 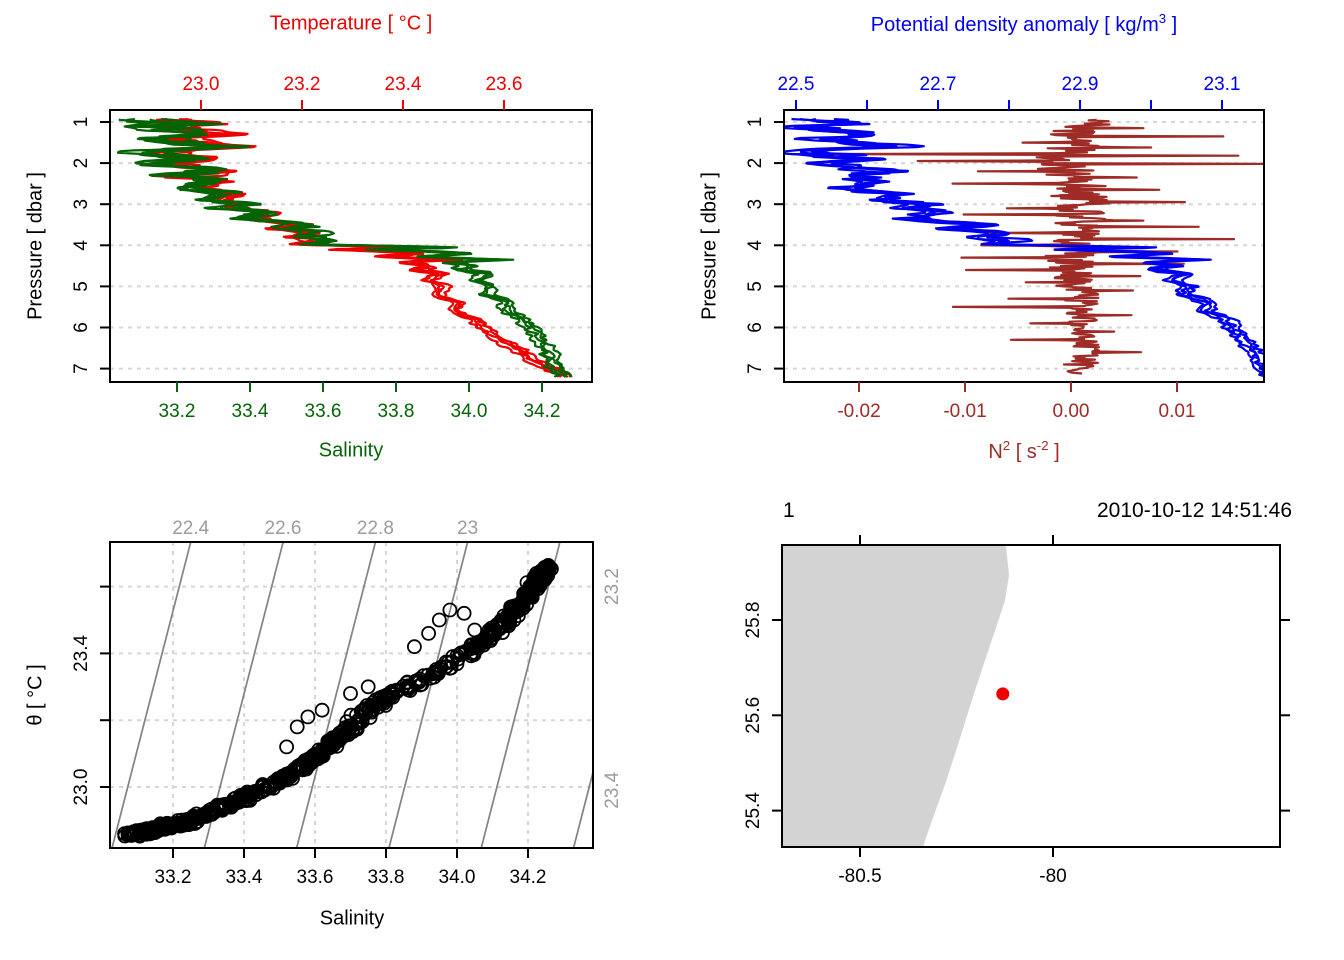 What do you see at coordinates (612, 789) in the screenshot?
I see `isopycnal-label-right: 23.4` at bounding box center [612, 789].